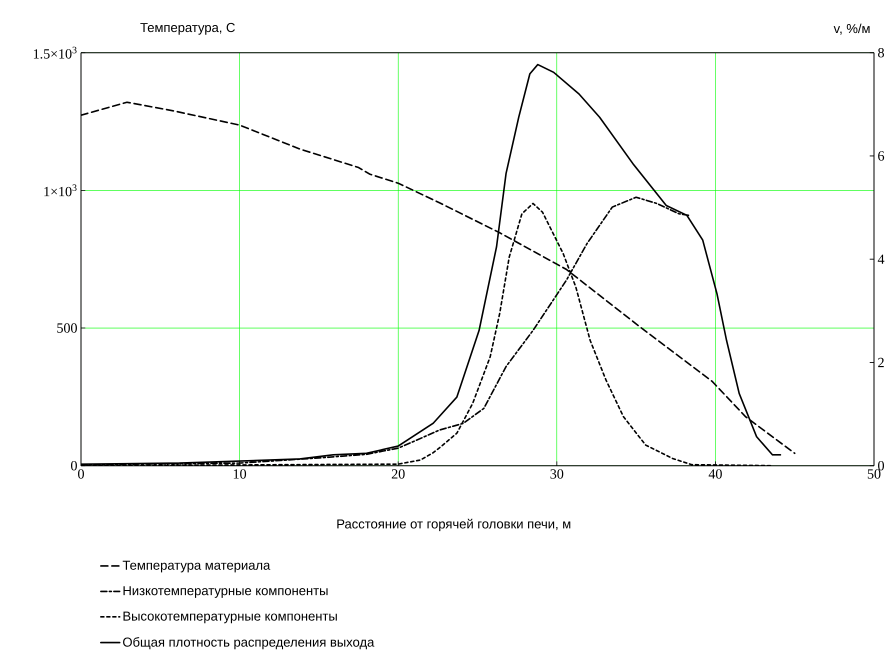 This screenshot has width=892, height=669. I want to click on legend-label: Низкотемпературные компоненты, so click(226, 592).